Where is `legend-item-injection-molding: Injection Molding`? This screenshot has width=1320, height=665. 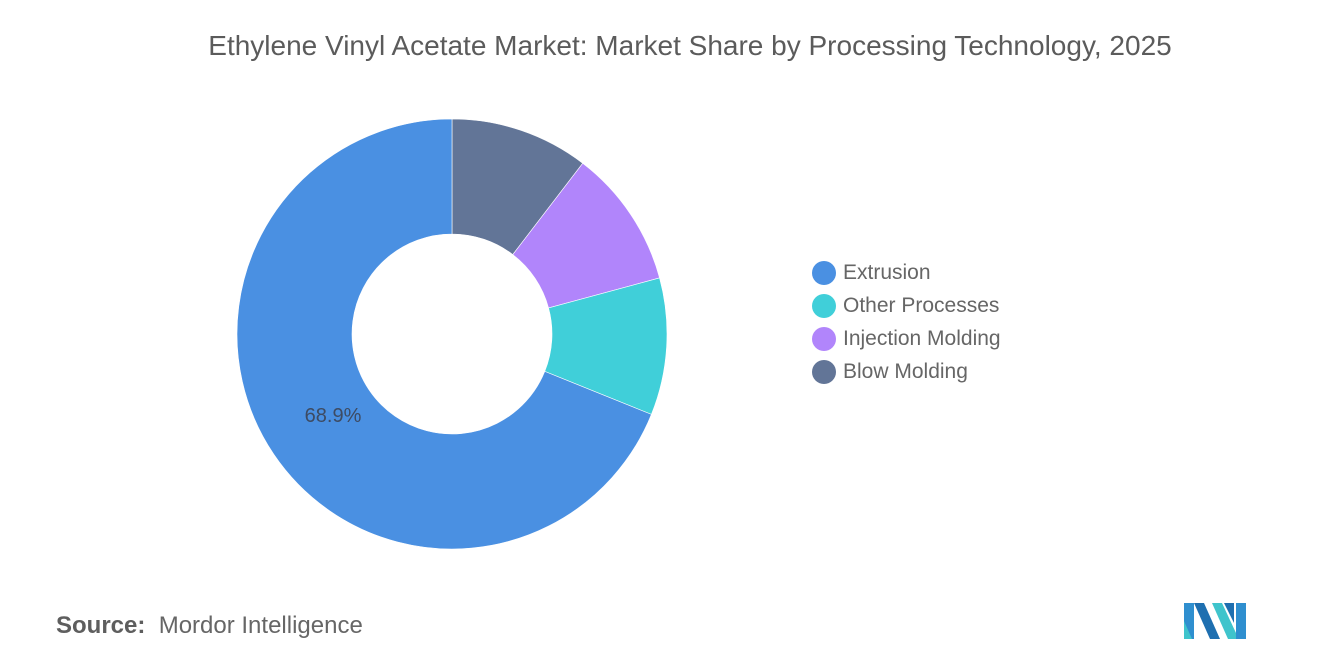
legend-item-injection-molding: Injection Molding is located at coordinates (906, 338).